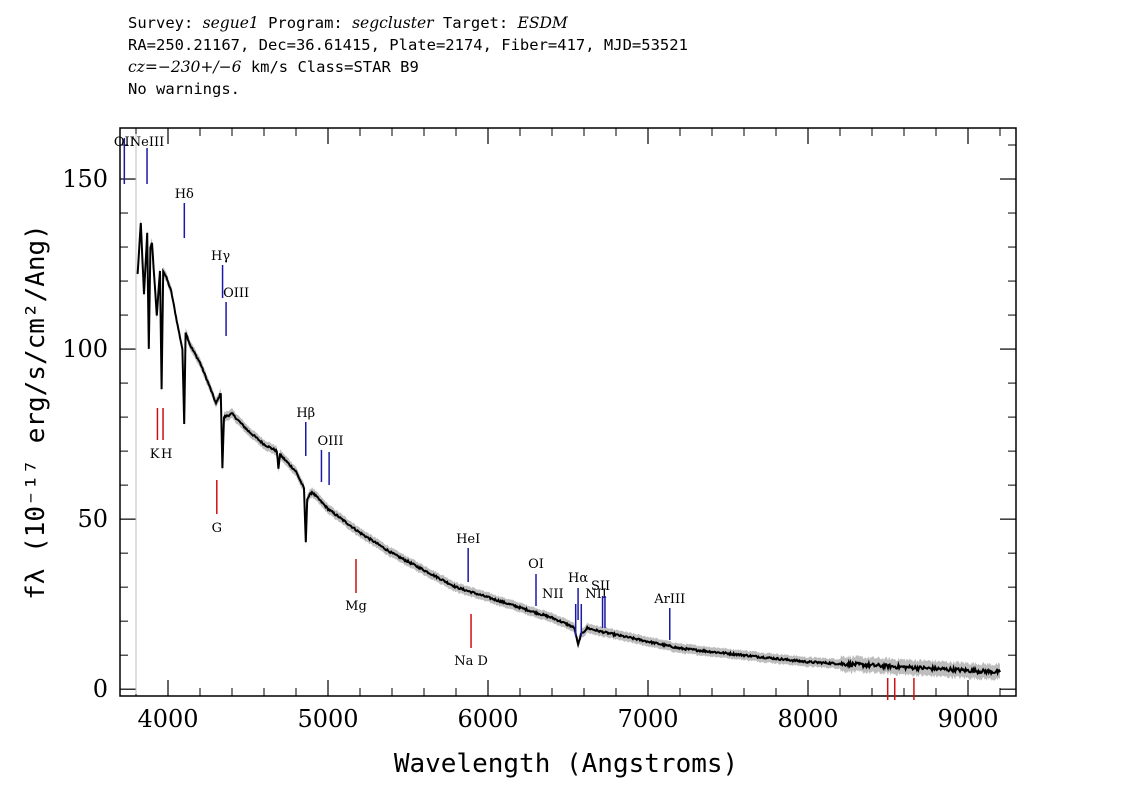 This screenshot has height=810, width=1134. I want to click on cz-value: −230+/−6, so click(199, 67).